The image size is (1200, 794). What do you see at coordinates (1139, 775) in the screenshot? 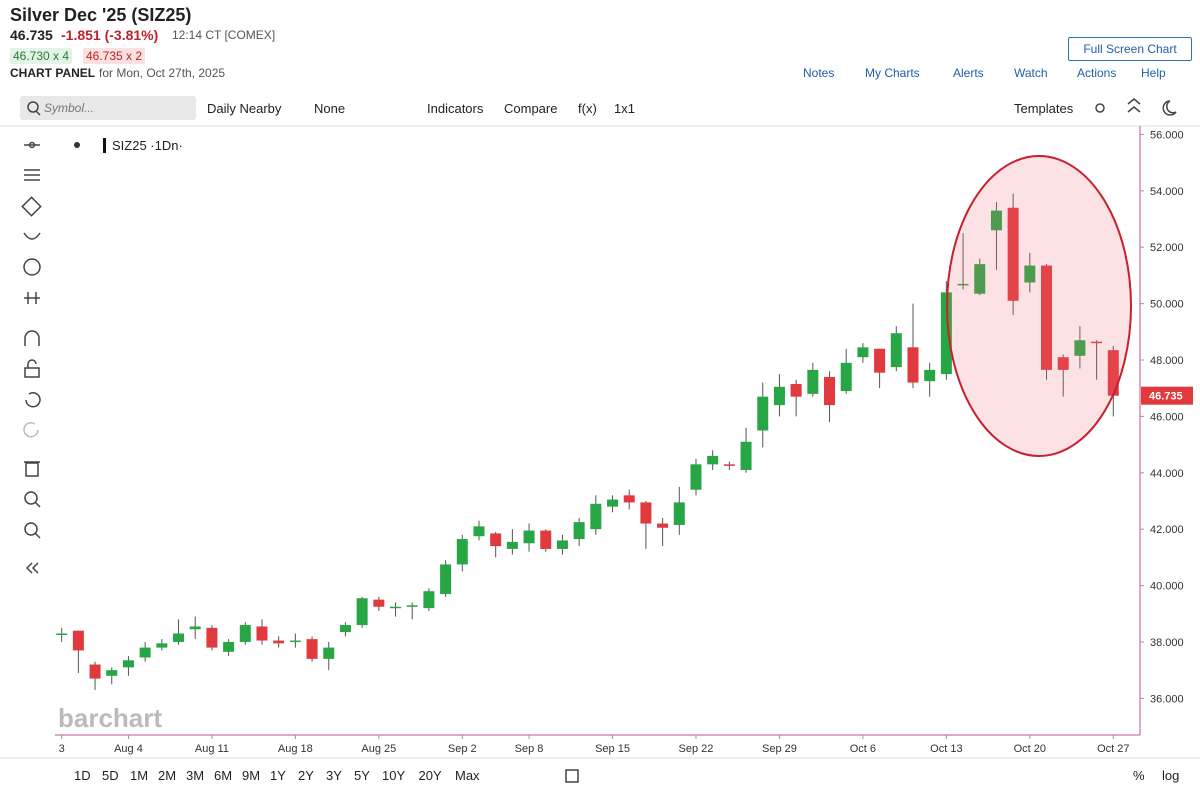
I see `percent-toggle: %` at bounding box center [1139, 775].